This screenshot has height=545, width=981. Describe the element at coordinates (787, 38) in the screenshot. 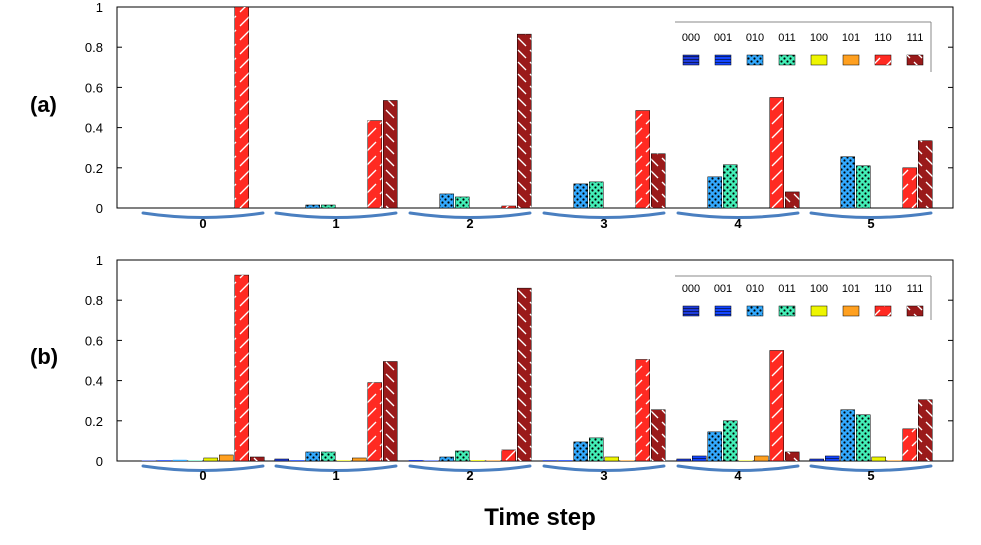

I see `legend-label-011: 011` at that location.